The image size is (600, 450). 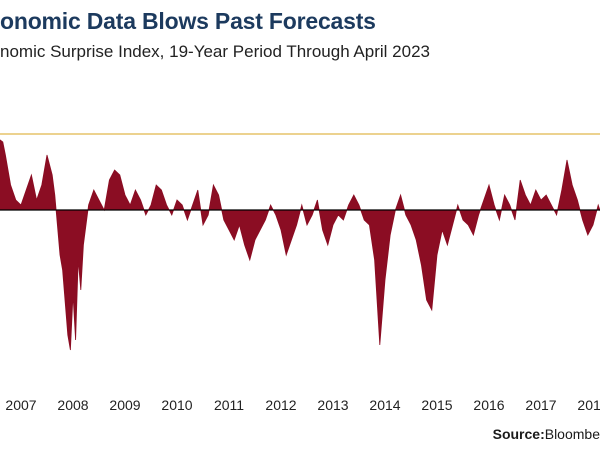 What do you see at coordinates (332, 405) in the screenshot?
I see `x-tick-label-2013: 2013` at bounding box center [332, 405].